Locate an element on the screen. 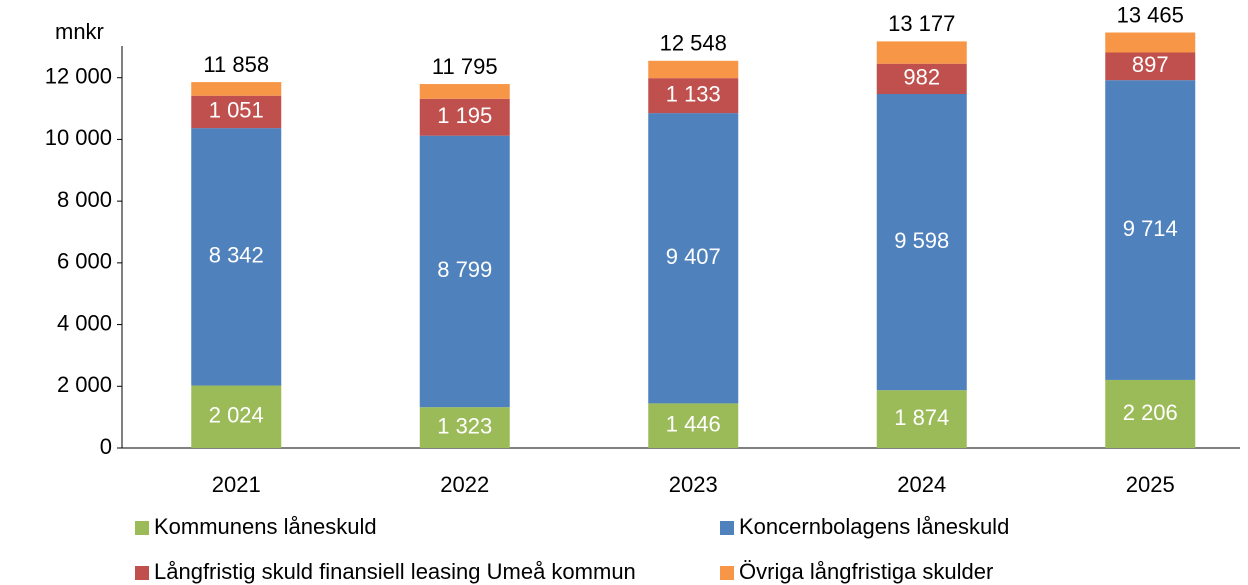  legend-label: Kommunens låneskuld is located at coordinates (265, 526).